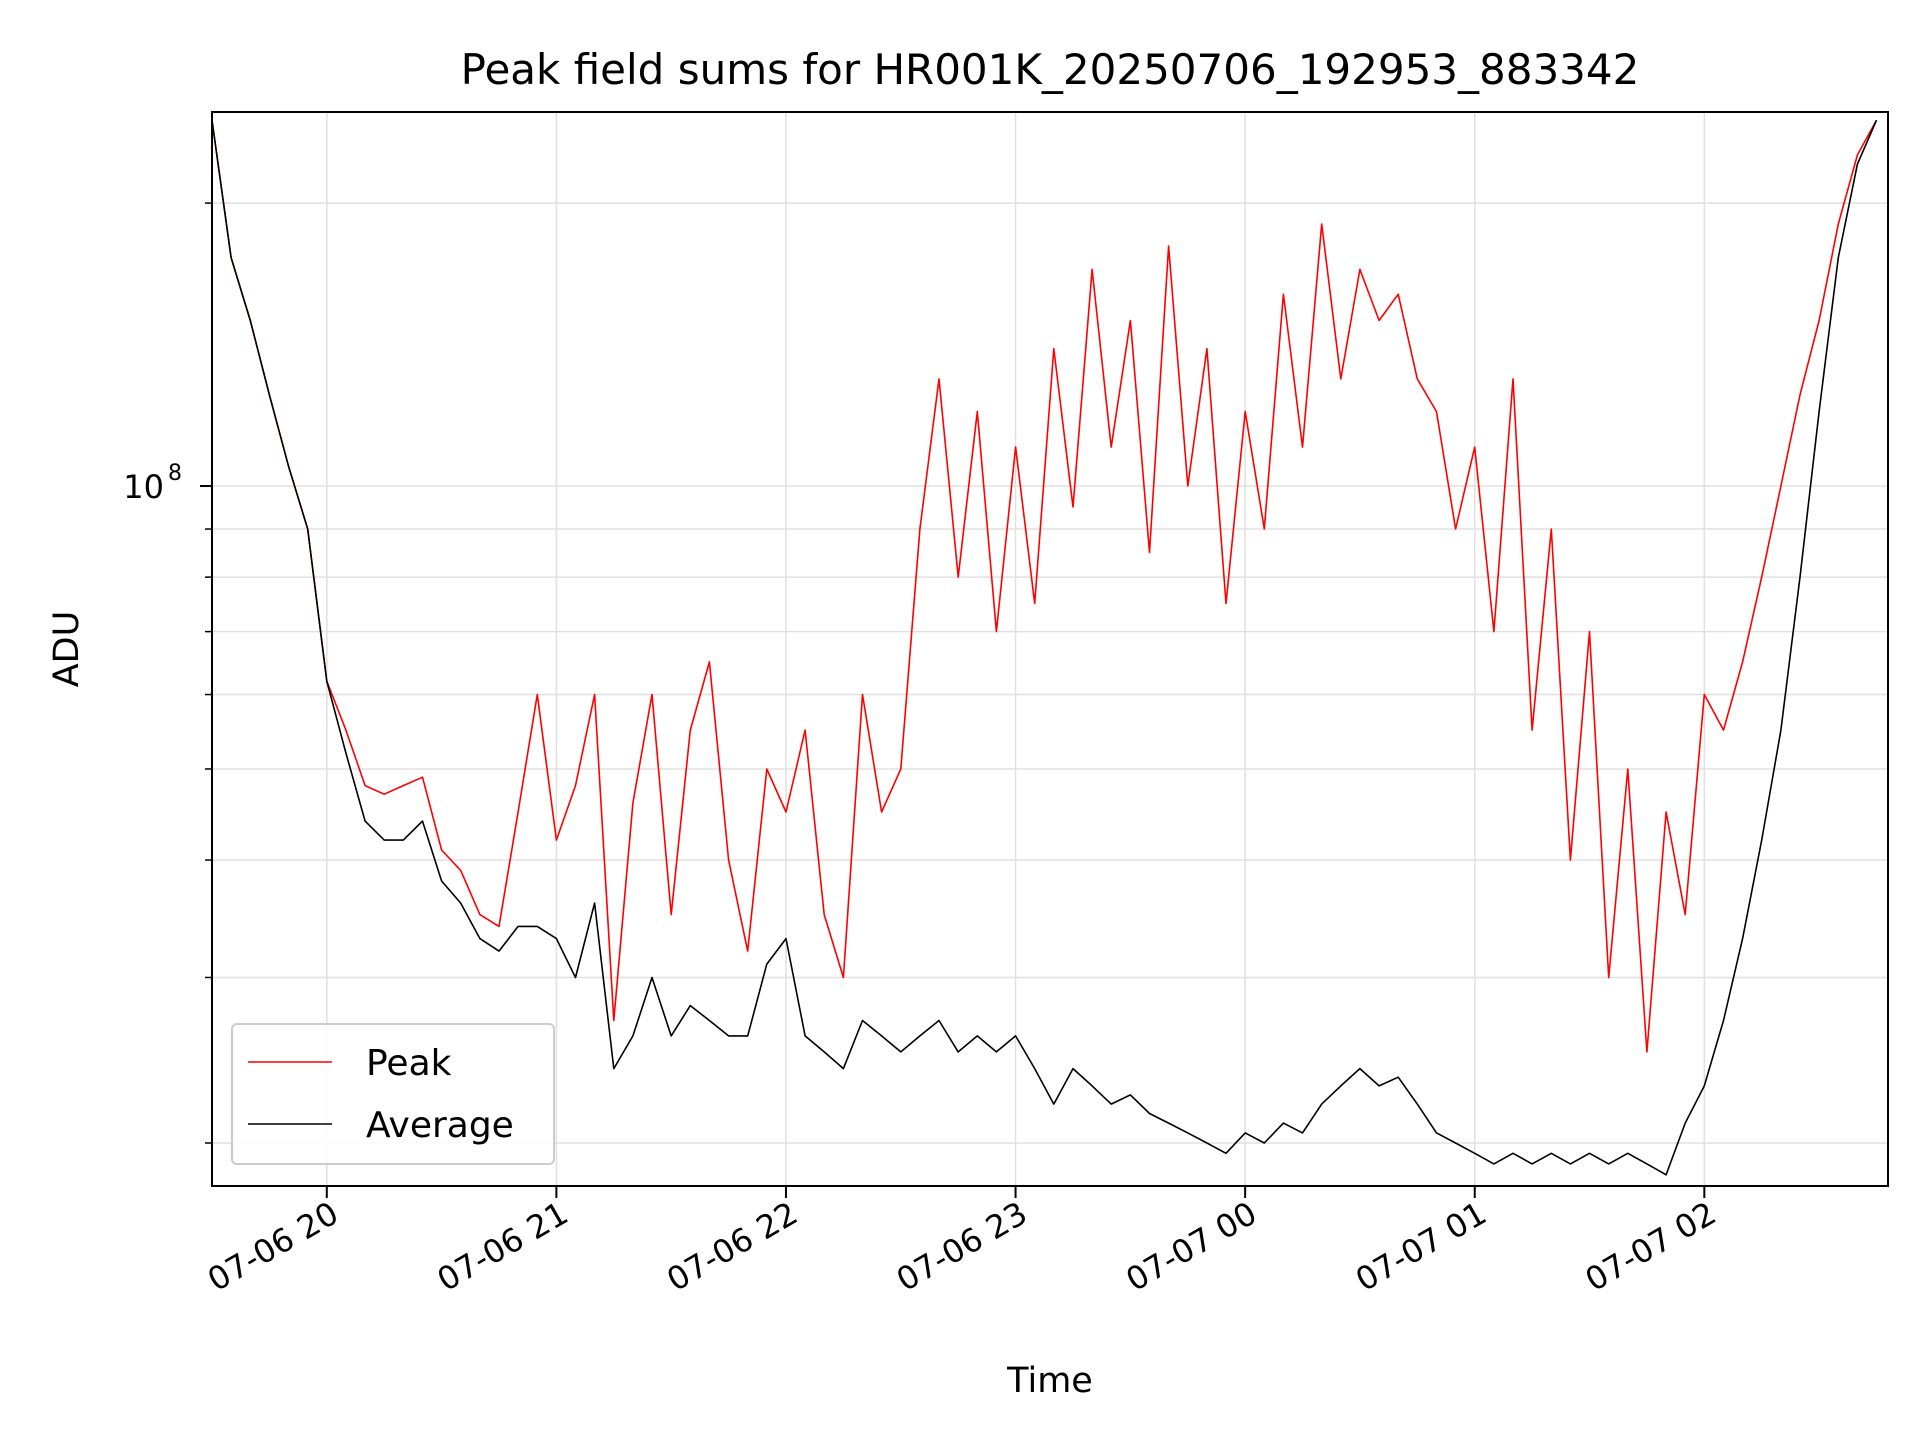 The height and width of the screenshot is (1440, 1920). Describe the element at coordinates (1049, 1381) in the screenshot. I see `x-axis-label: Time` at that location.